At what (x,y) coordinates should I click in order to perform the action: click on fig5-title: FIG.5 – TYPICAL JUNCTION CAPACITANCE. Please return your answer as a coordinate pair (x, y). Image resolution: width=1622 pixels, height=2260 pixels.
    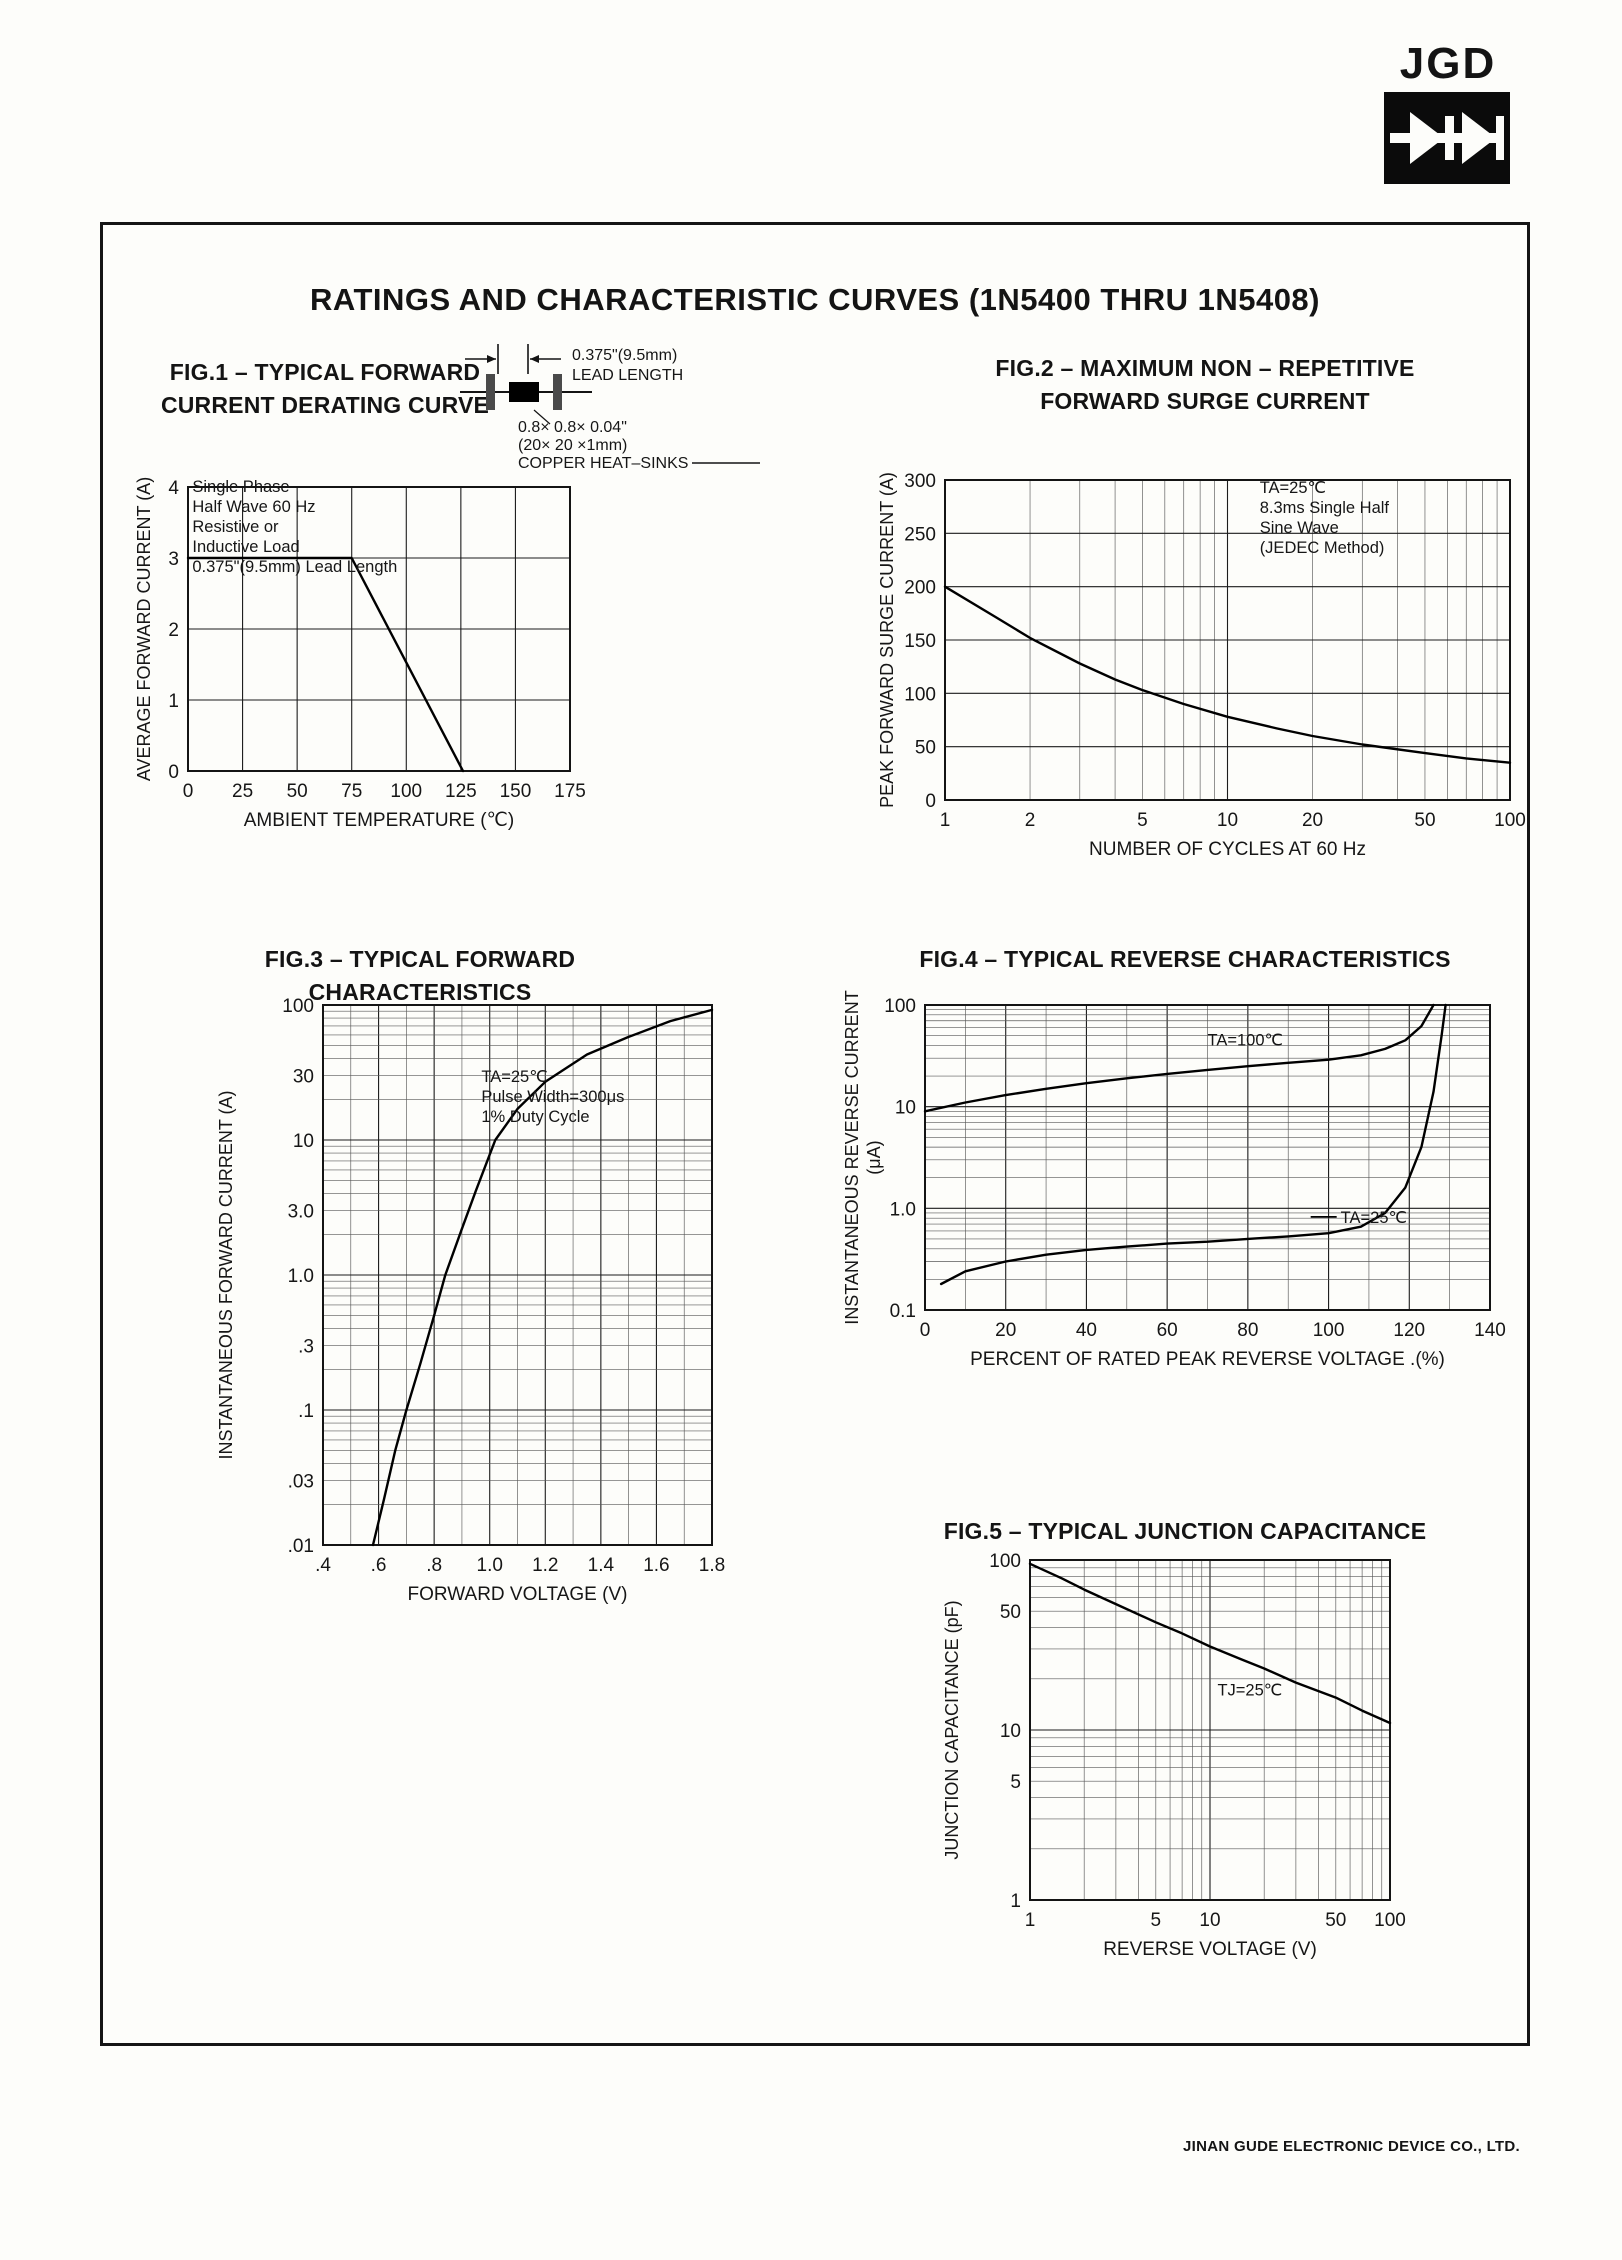
    Looking at the image, I should click on (1185, 1531).